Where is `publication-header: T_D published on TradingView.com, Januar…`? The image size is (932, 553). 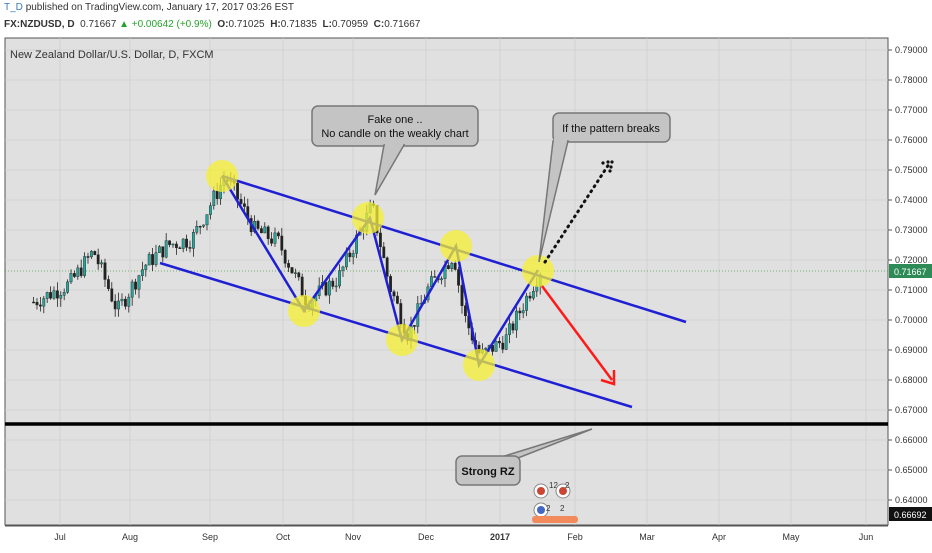 publication-header: T_D published on TradingView.com, Januar… is located at coordinates (466, 18).